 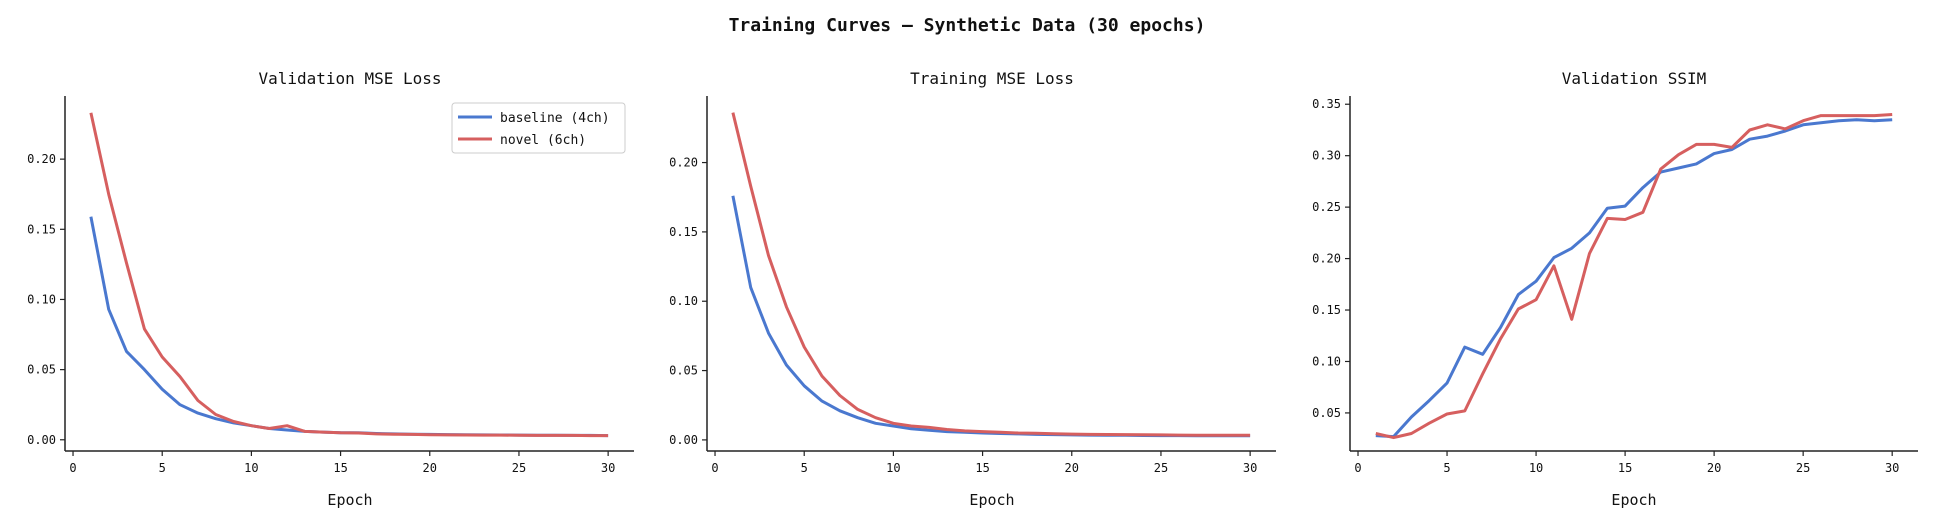 What do you see at coordinates (1326, 156) in the screenshot?
I see `y-tick-label: 0.30` at bounding box center [1326, 156].